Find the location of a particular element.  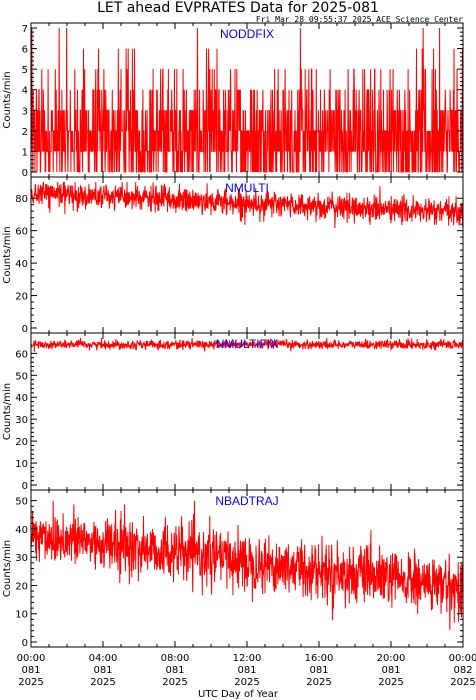

y-tick-label: 7 is located at coordinates (25, 29).